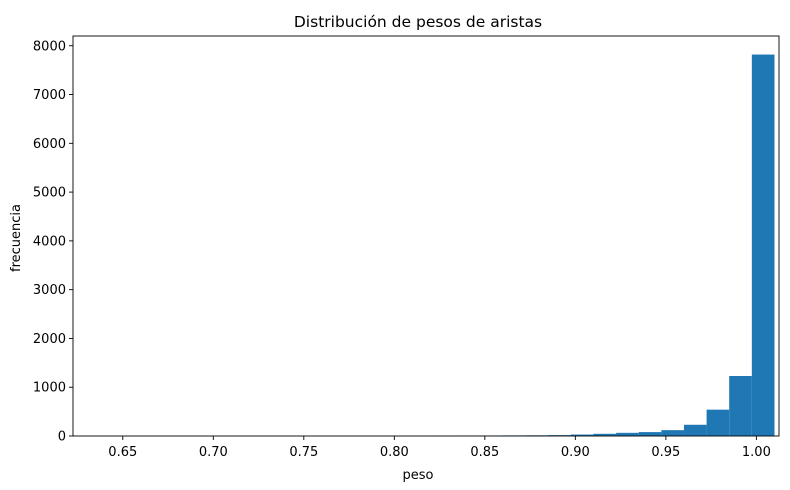 The width and height of the screenshot is (790, 490). Describe the element at coordinates (756, 452) in the screenshot. I see `x-tick-label: 1.00` at that location.